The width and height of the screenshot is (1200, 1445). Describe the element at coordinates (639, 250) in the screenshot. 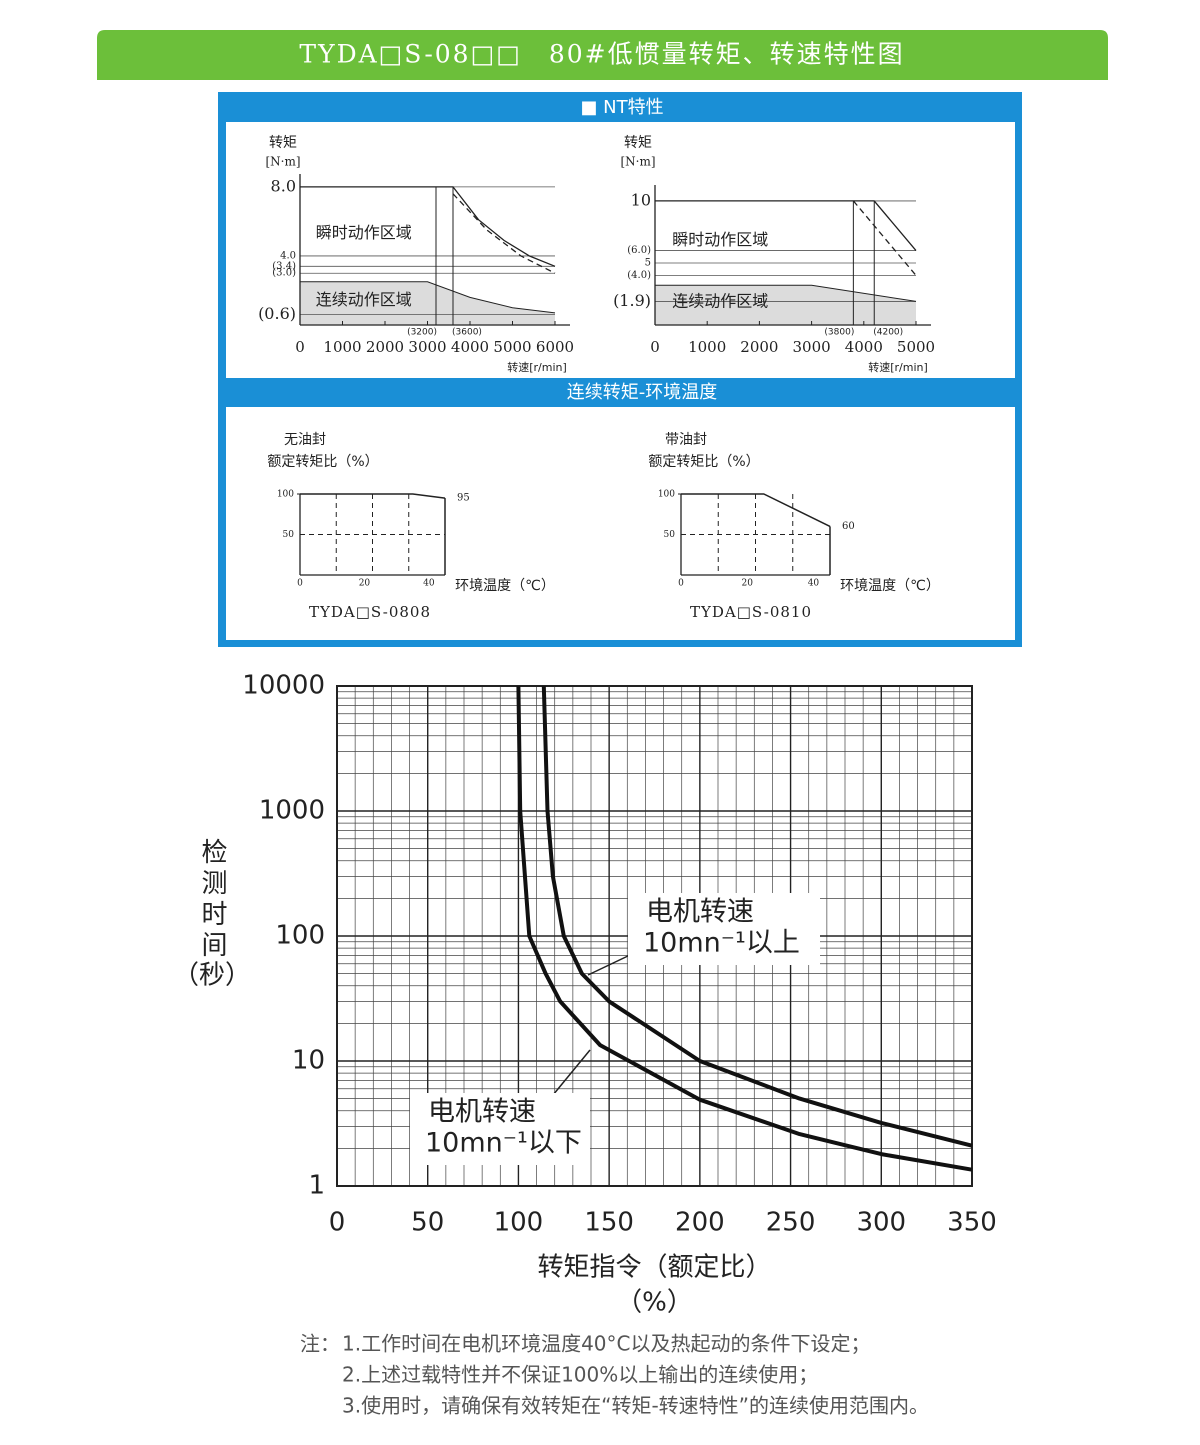

I see `y-tick-label: (6.0)` at that location.